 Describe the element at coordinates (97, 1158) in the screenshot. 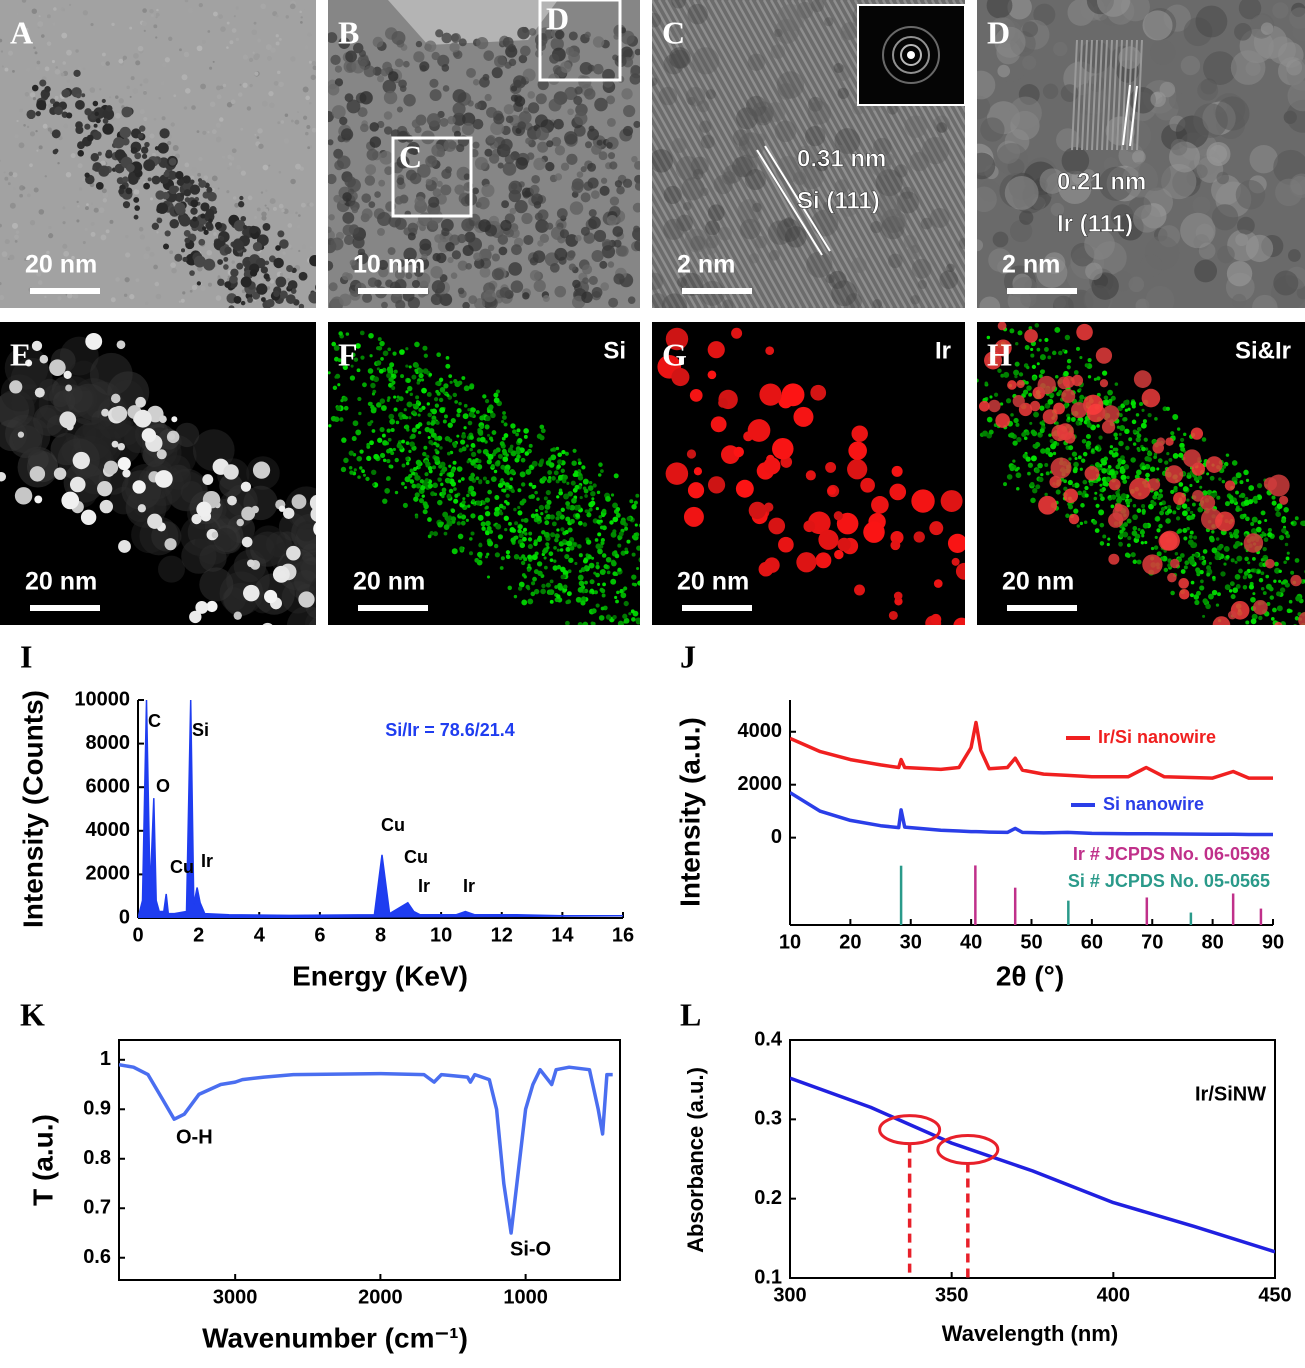

I see `y-tick-label: 0.8` at that location.